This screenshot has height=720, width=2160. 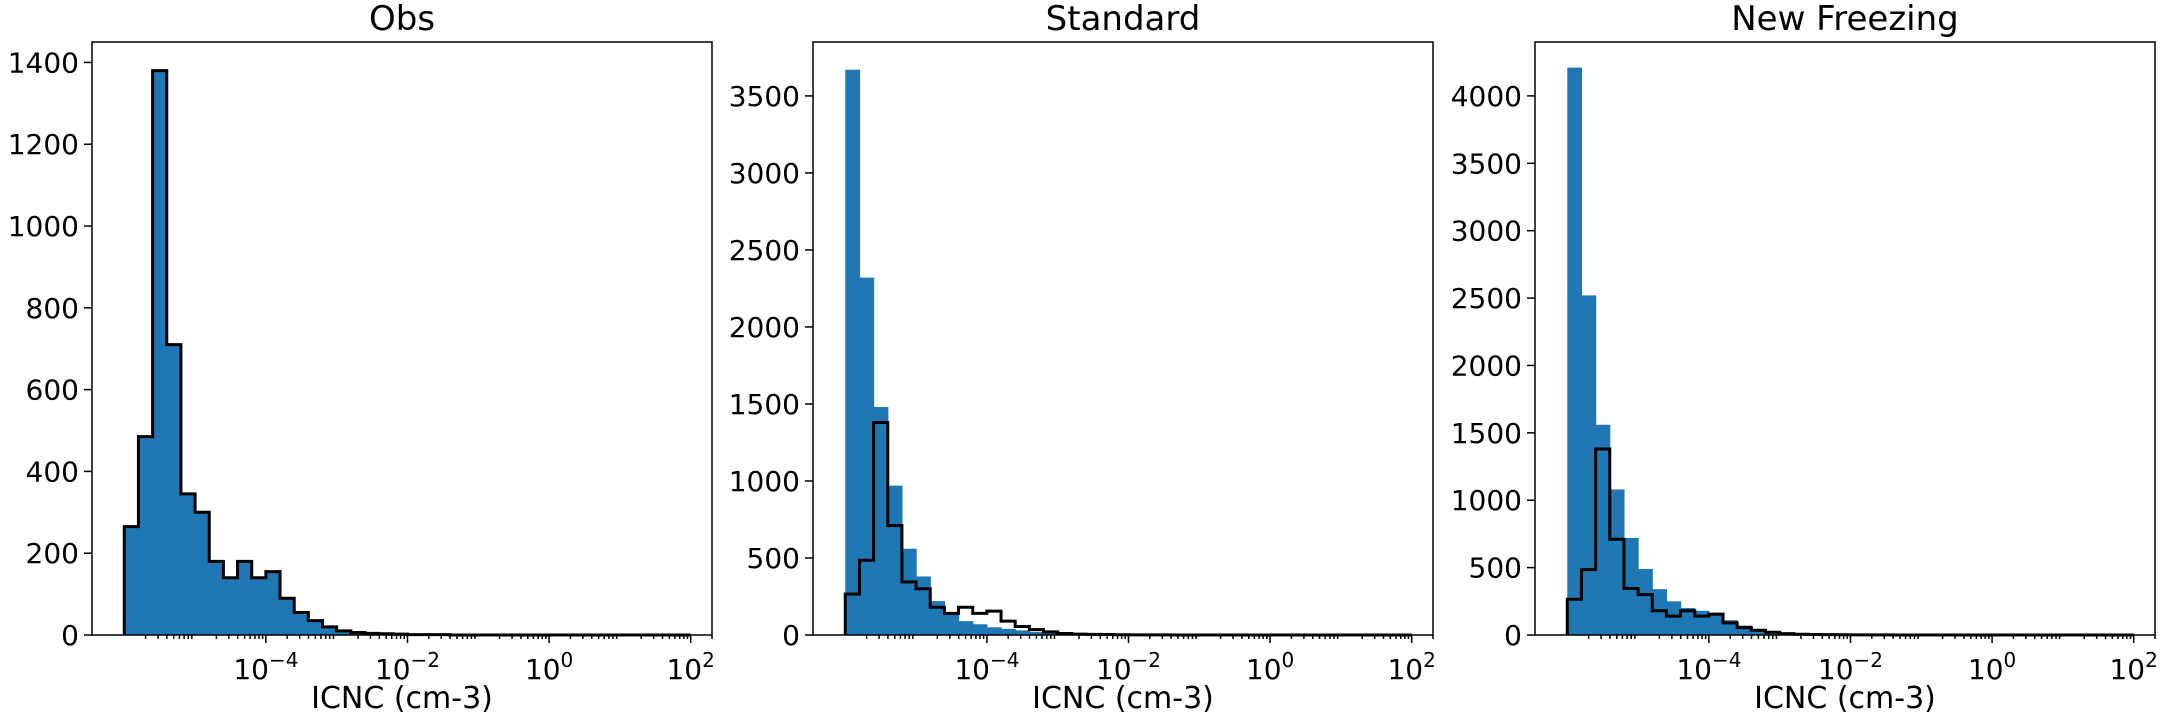 What do you see at coordinates (52, 390) in the screenshot?
I see `y-tick-label: 600` at bounding box center [52, 390].